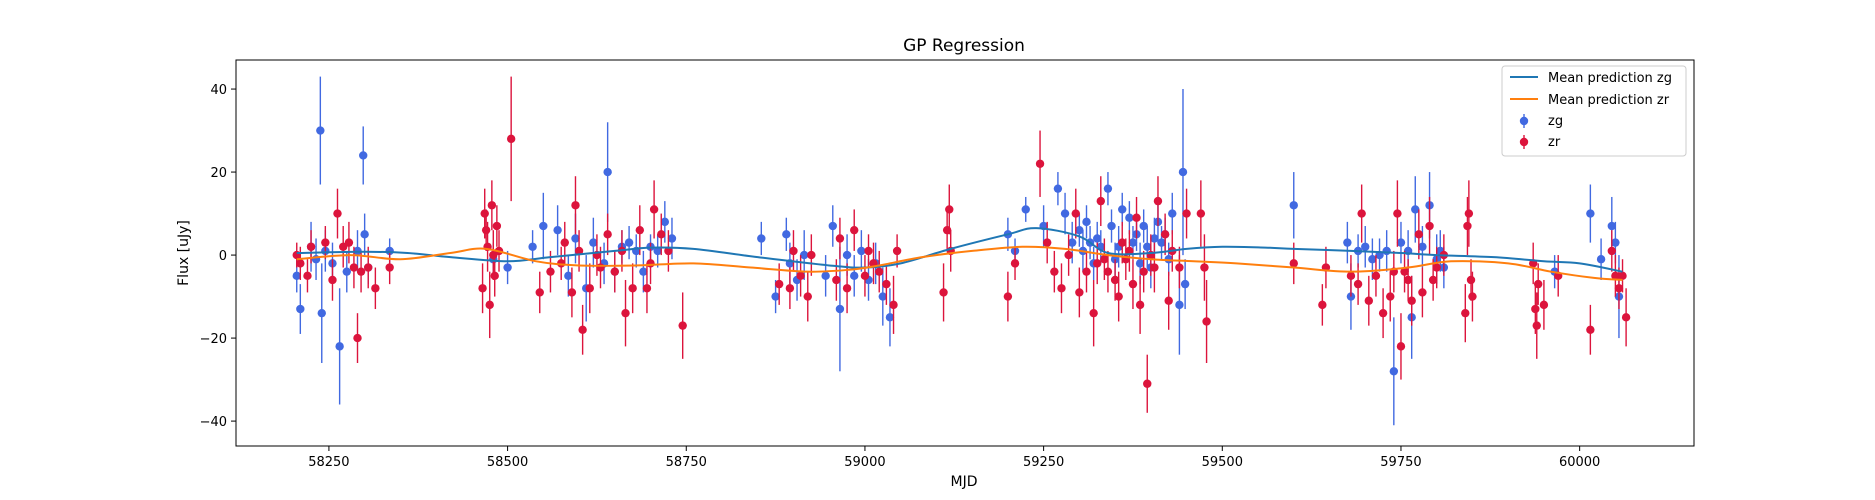 The image size is (1875, 500). Describe the element at coordinates (1043, 462) in the screenshot. I see `x-tick-label-59250: 59250` at that location.